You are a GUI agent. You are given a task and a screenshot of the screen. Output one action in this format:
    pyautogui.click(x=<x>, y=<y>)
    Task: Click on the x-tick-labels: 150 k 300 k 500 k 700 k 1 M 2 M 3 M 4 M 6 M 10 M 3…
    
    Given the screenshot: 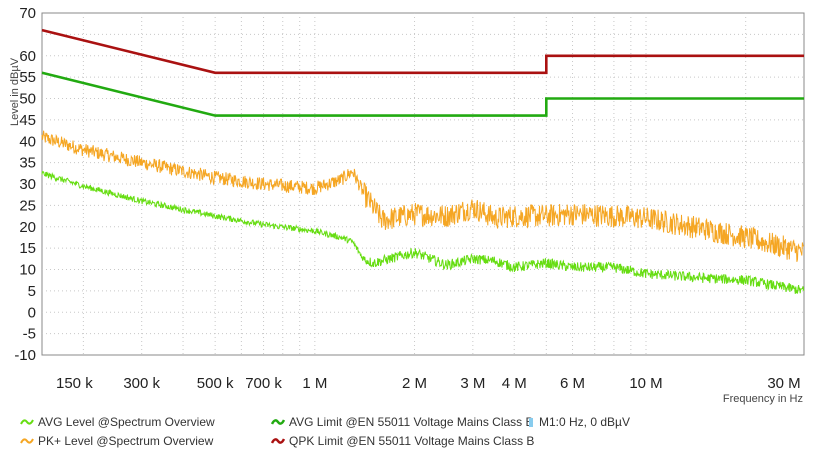 What is the action you would take?
    pyautogui.click(x=428, y=383)
    